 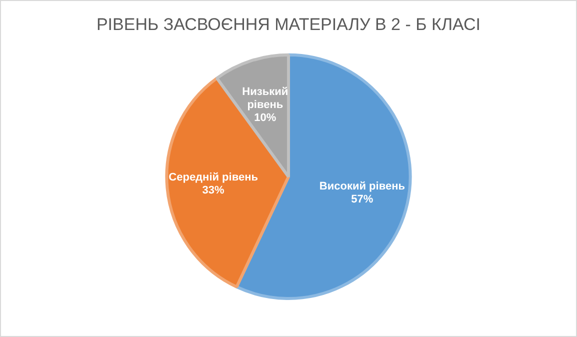 What do you see at coordinates (265, 118) in the screenshot?
I see `data-label: 10%` at bounding box center [265, 118].